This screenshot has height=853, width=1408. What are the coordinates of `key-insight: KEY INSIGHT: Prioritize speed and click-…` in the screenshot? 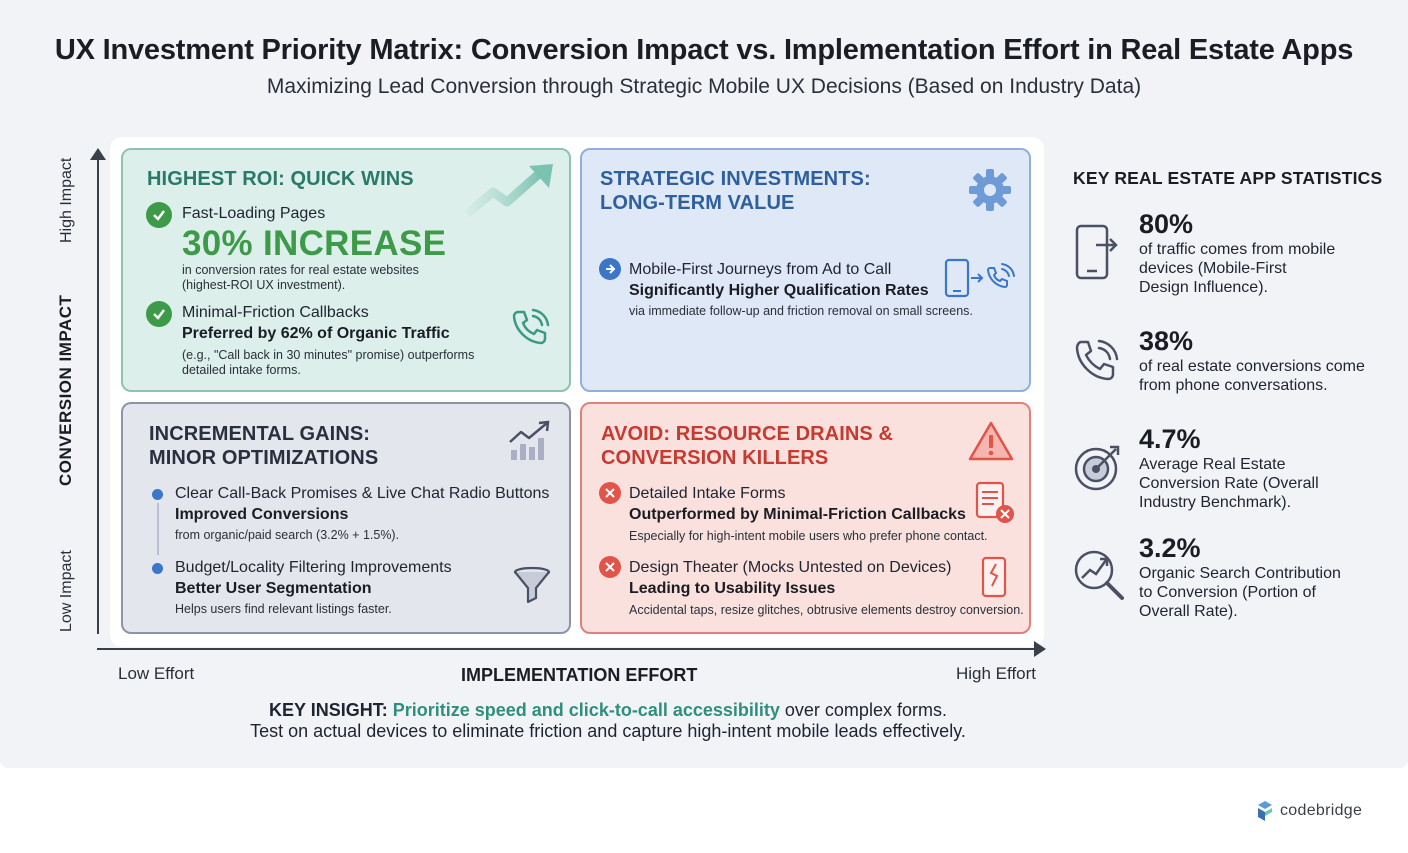 It's located at (608, 710).